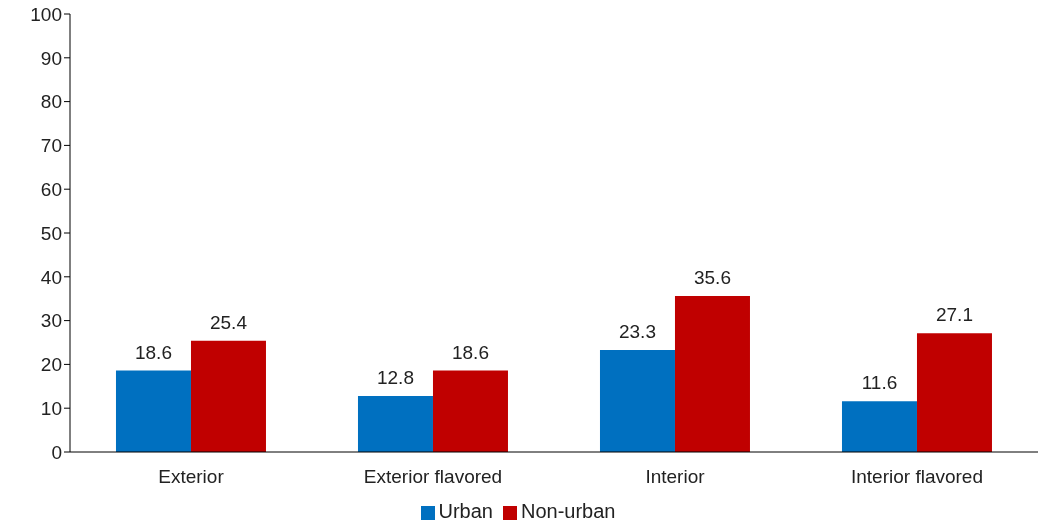 This screenshot has height=531, width=1050. I want to click on x-tick-label: Exterior flavored, so click(433, 477).